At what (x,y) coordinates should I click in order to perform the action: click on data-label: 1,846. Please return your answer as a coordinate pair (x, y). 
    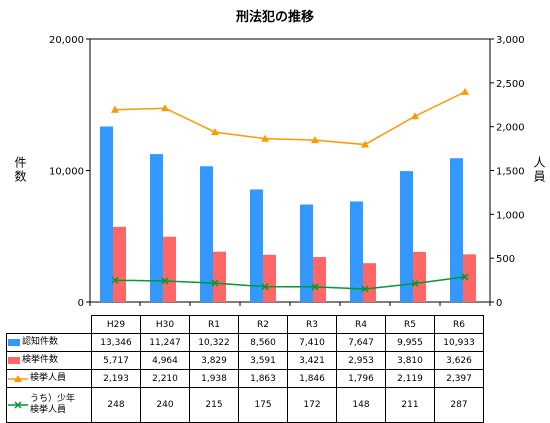
    Looking at the image, I should click on (312, 378).